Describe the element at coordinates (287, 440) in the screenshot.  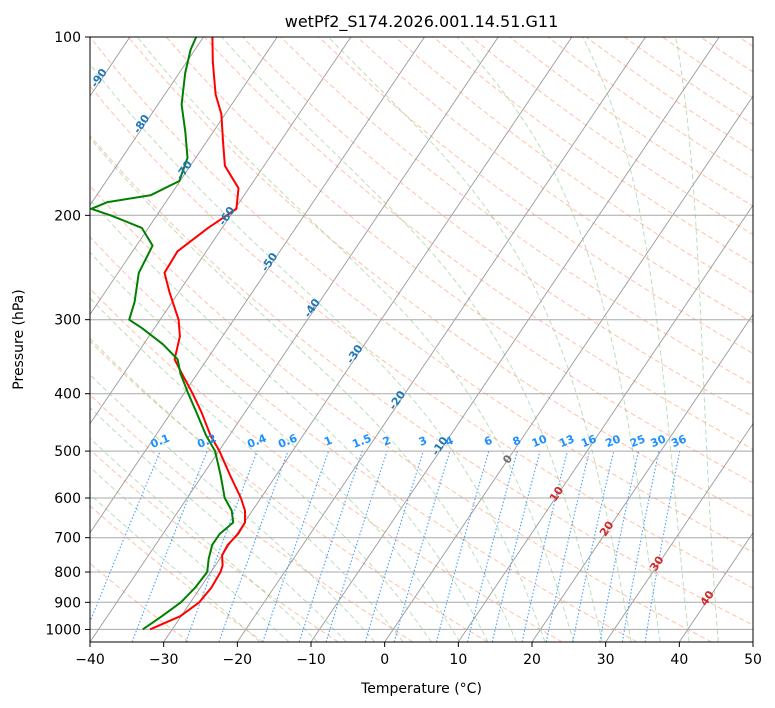
I see `mixing-ratio-label: 0.6` at that location.